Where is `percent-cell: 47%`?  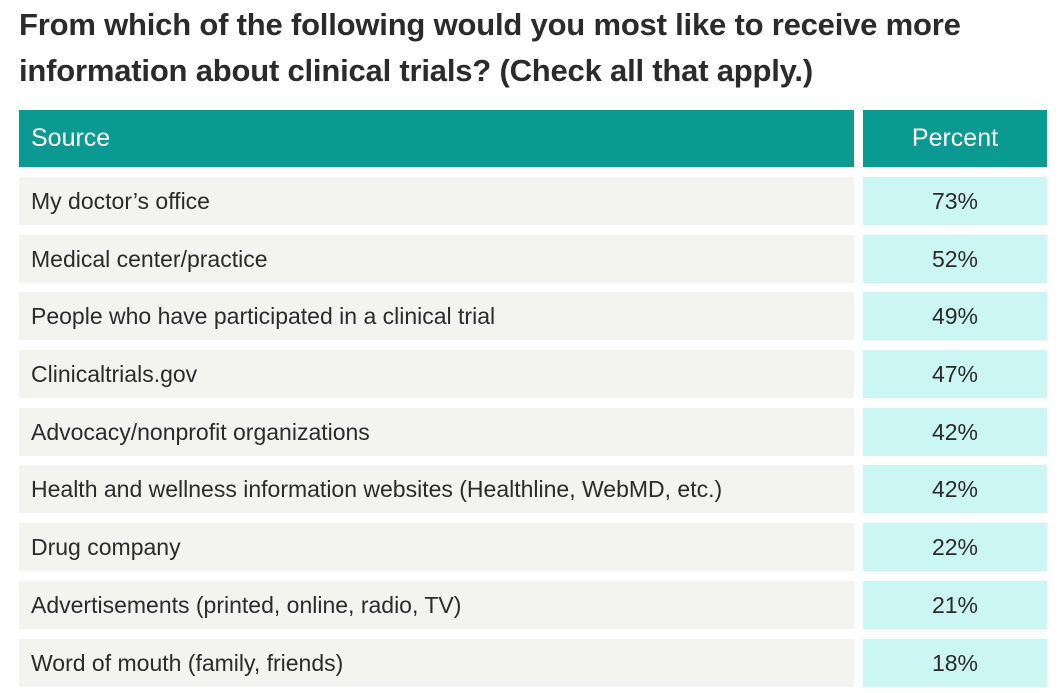 percent-cell: 47% is located at coordinates (955, 374).